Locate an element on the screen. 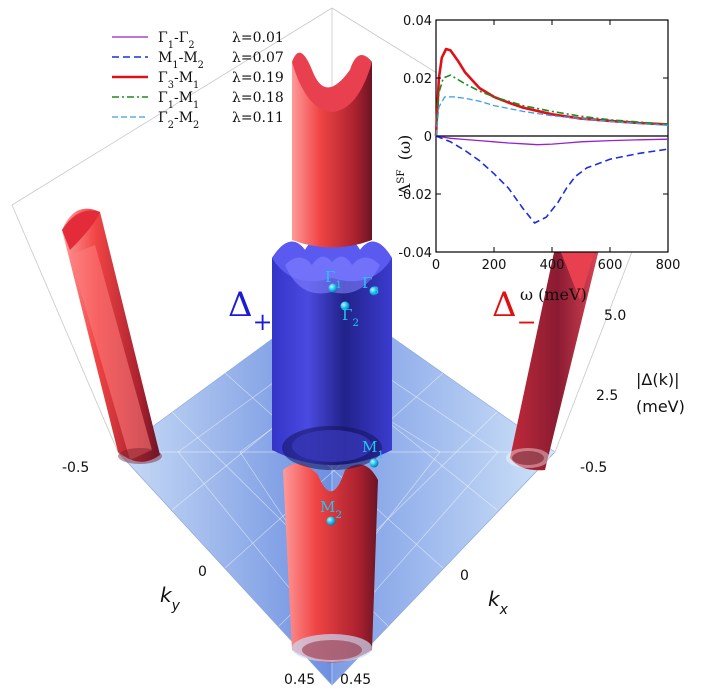 The image size is (712, 692). z-tick: 2.5 is located at coordinates (607, 396).